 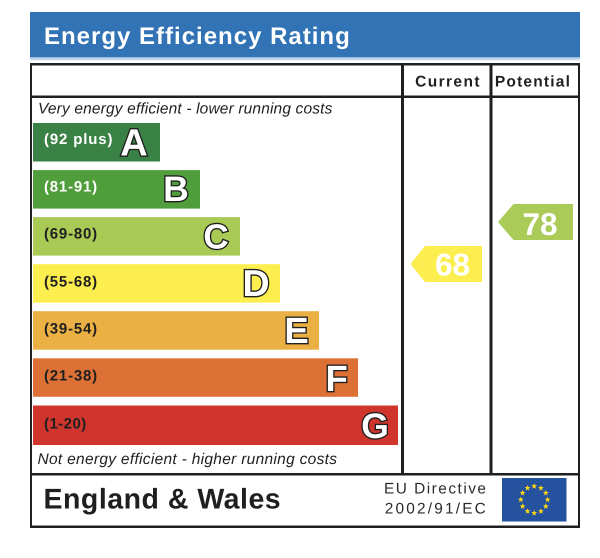 I want to click on svg-text: (69-80), so click(x=71, y=233).